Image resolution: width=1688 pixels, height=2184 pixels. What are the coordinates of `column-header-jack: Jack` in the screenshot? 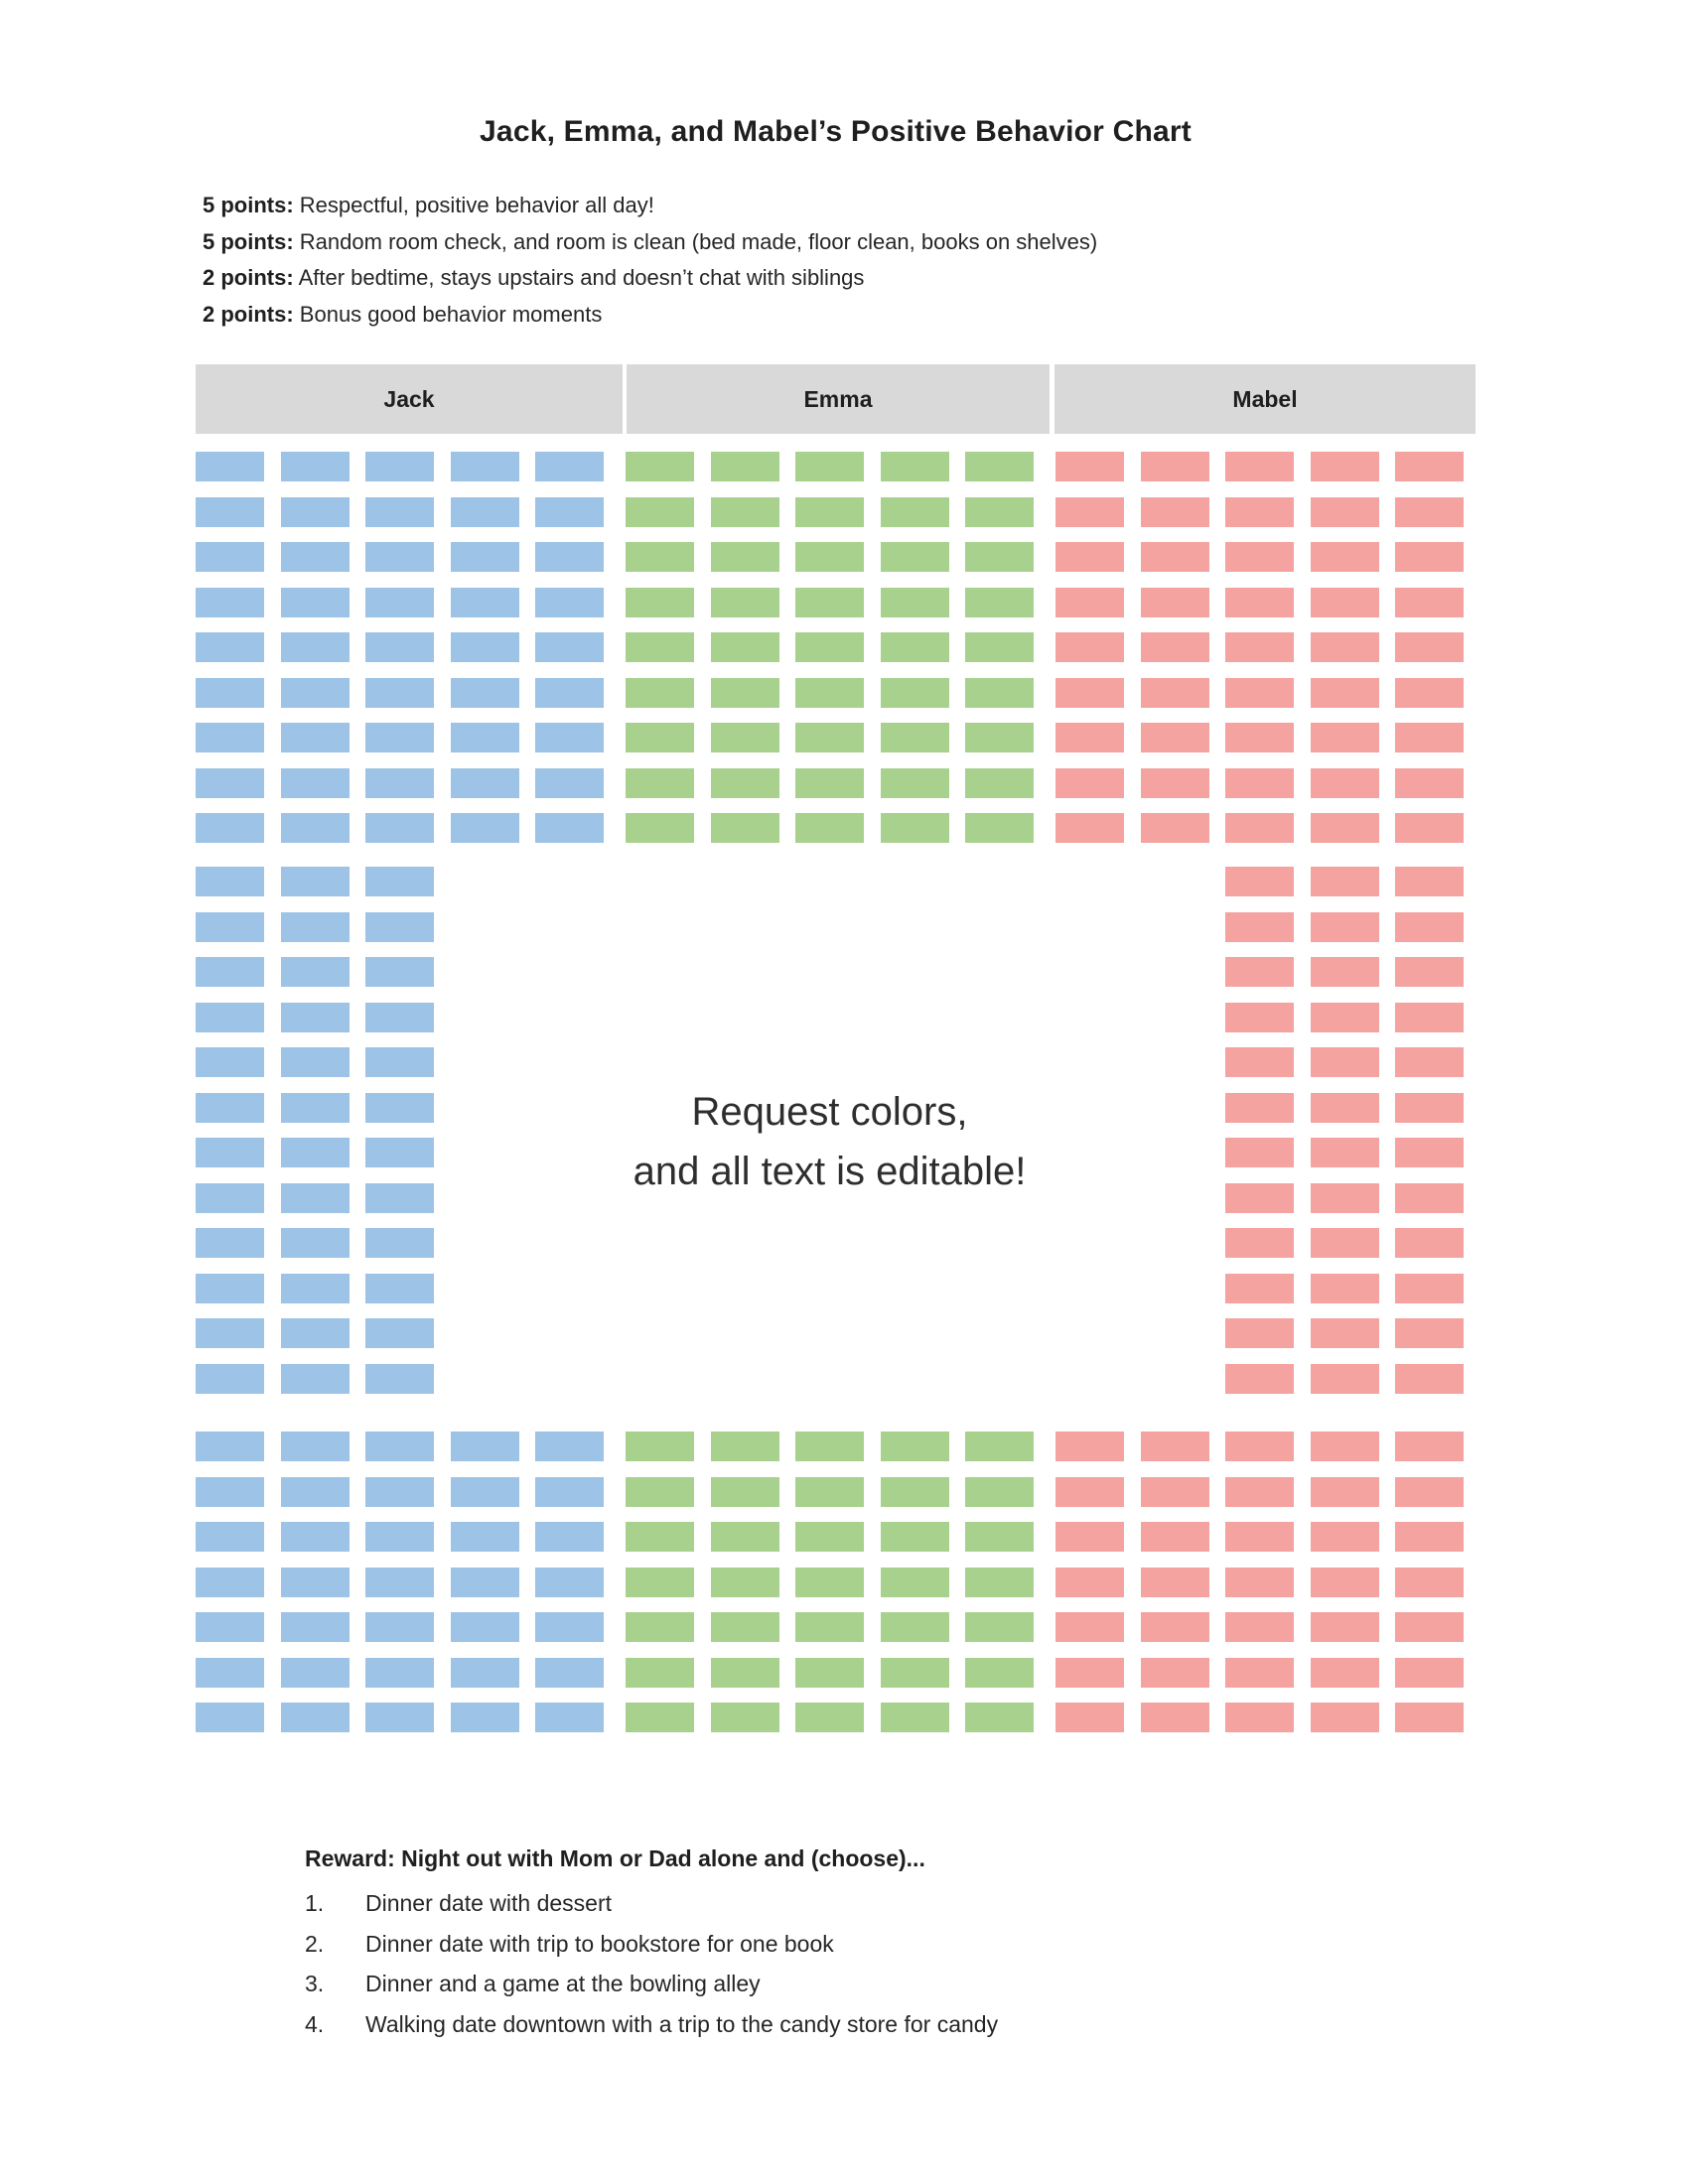 It's located at (409, 399).